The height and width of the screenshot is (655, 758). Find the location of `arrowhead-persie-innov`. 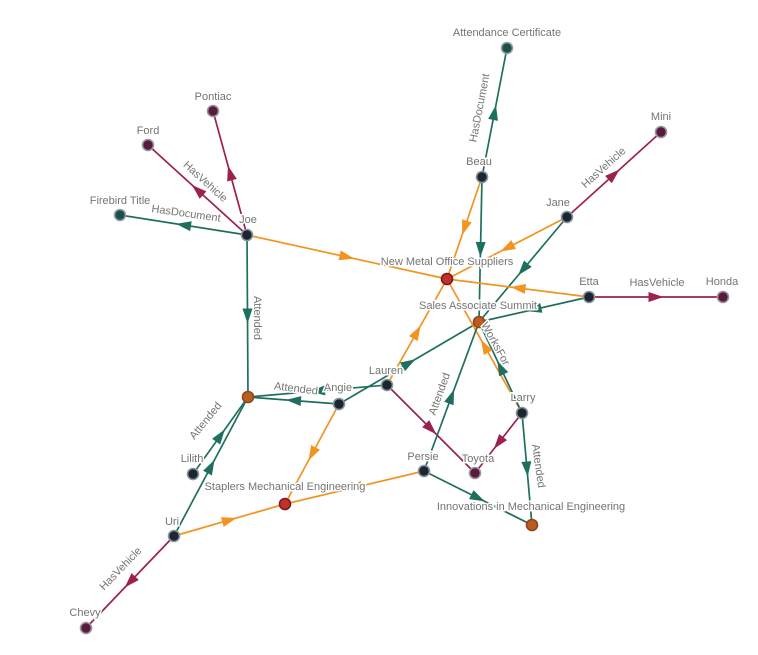

arrowhead-persie-innov is located at coordinates (477, 496).